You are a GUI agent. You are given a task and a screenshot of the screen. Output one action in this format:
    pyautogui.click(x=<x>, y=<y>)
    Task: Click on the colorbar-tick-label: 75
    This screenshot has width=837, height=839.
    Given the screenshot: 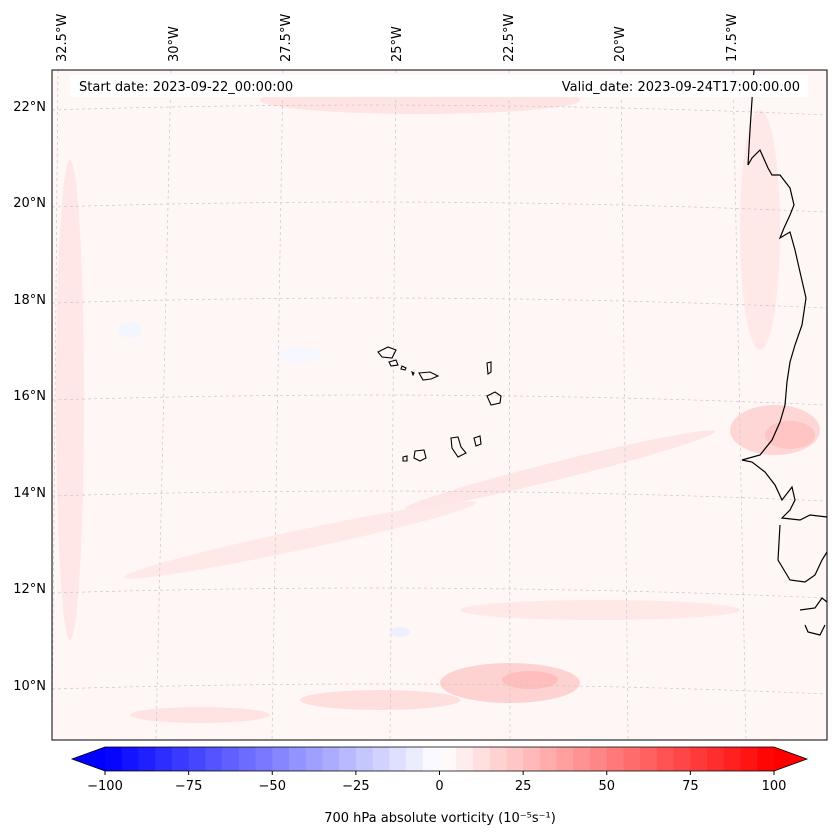 What is the action you would take?
    pyautogui.click(x=690, y=786)
    